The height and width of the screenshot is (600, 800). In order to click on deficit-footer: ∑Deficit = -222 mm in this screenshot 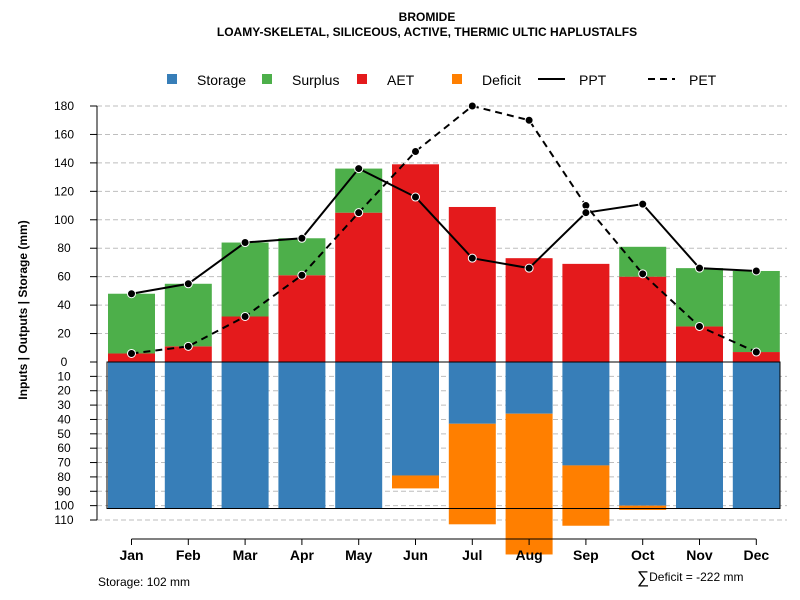, I will do `click(690, 578)`.